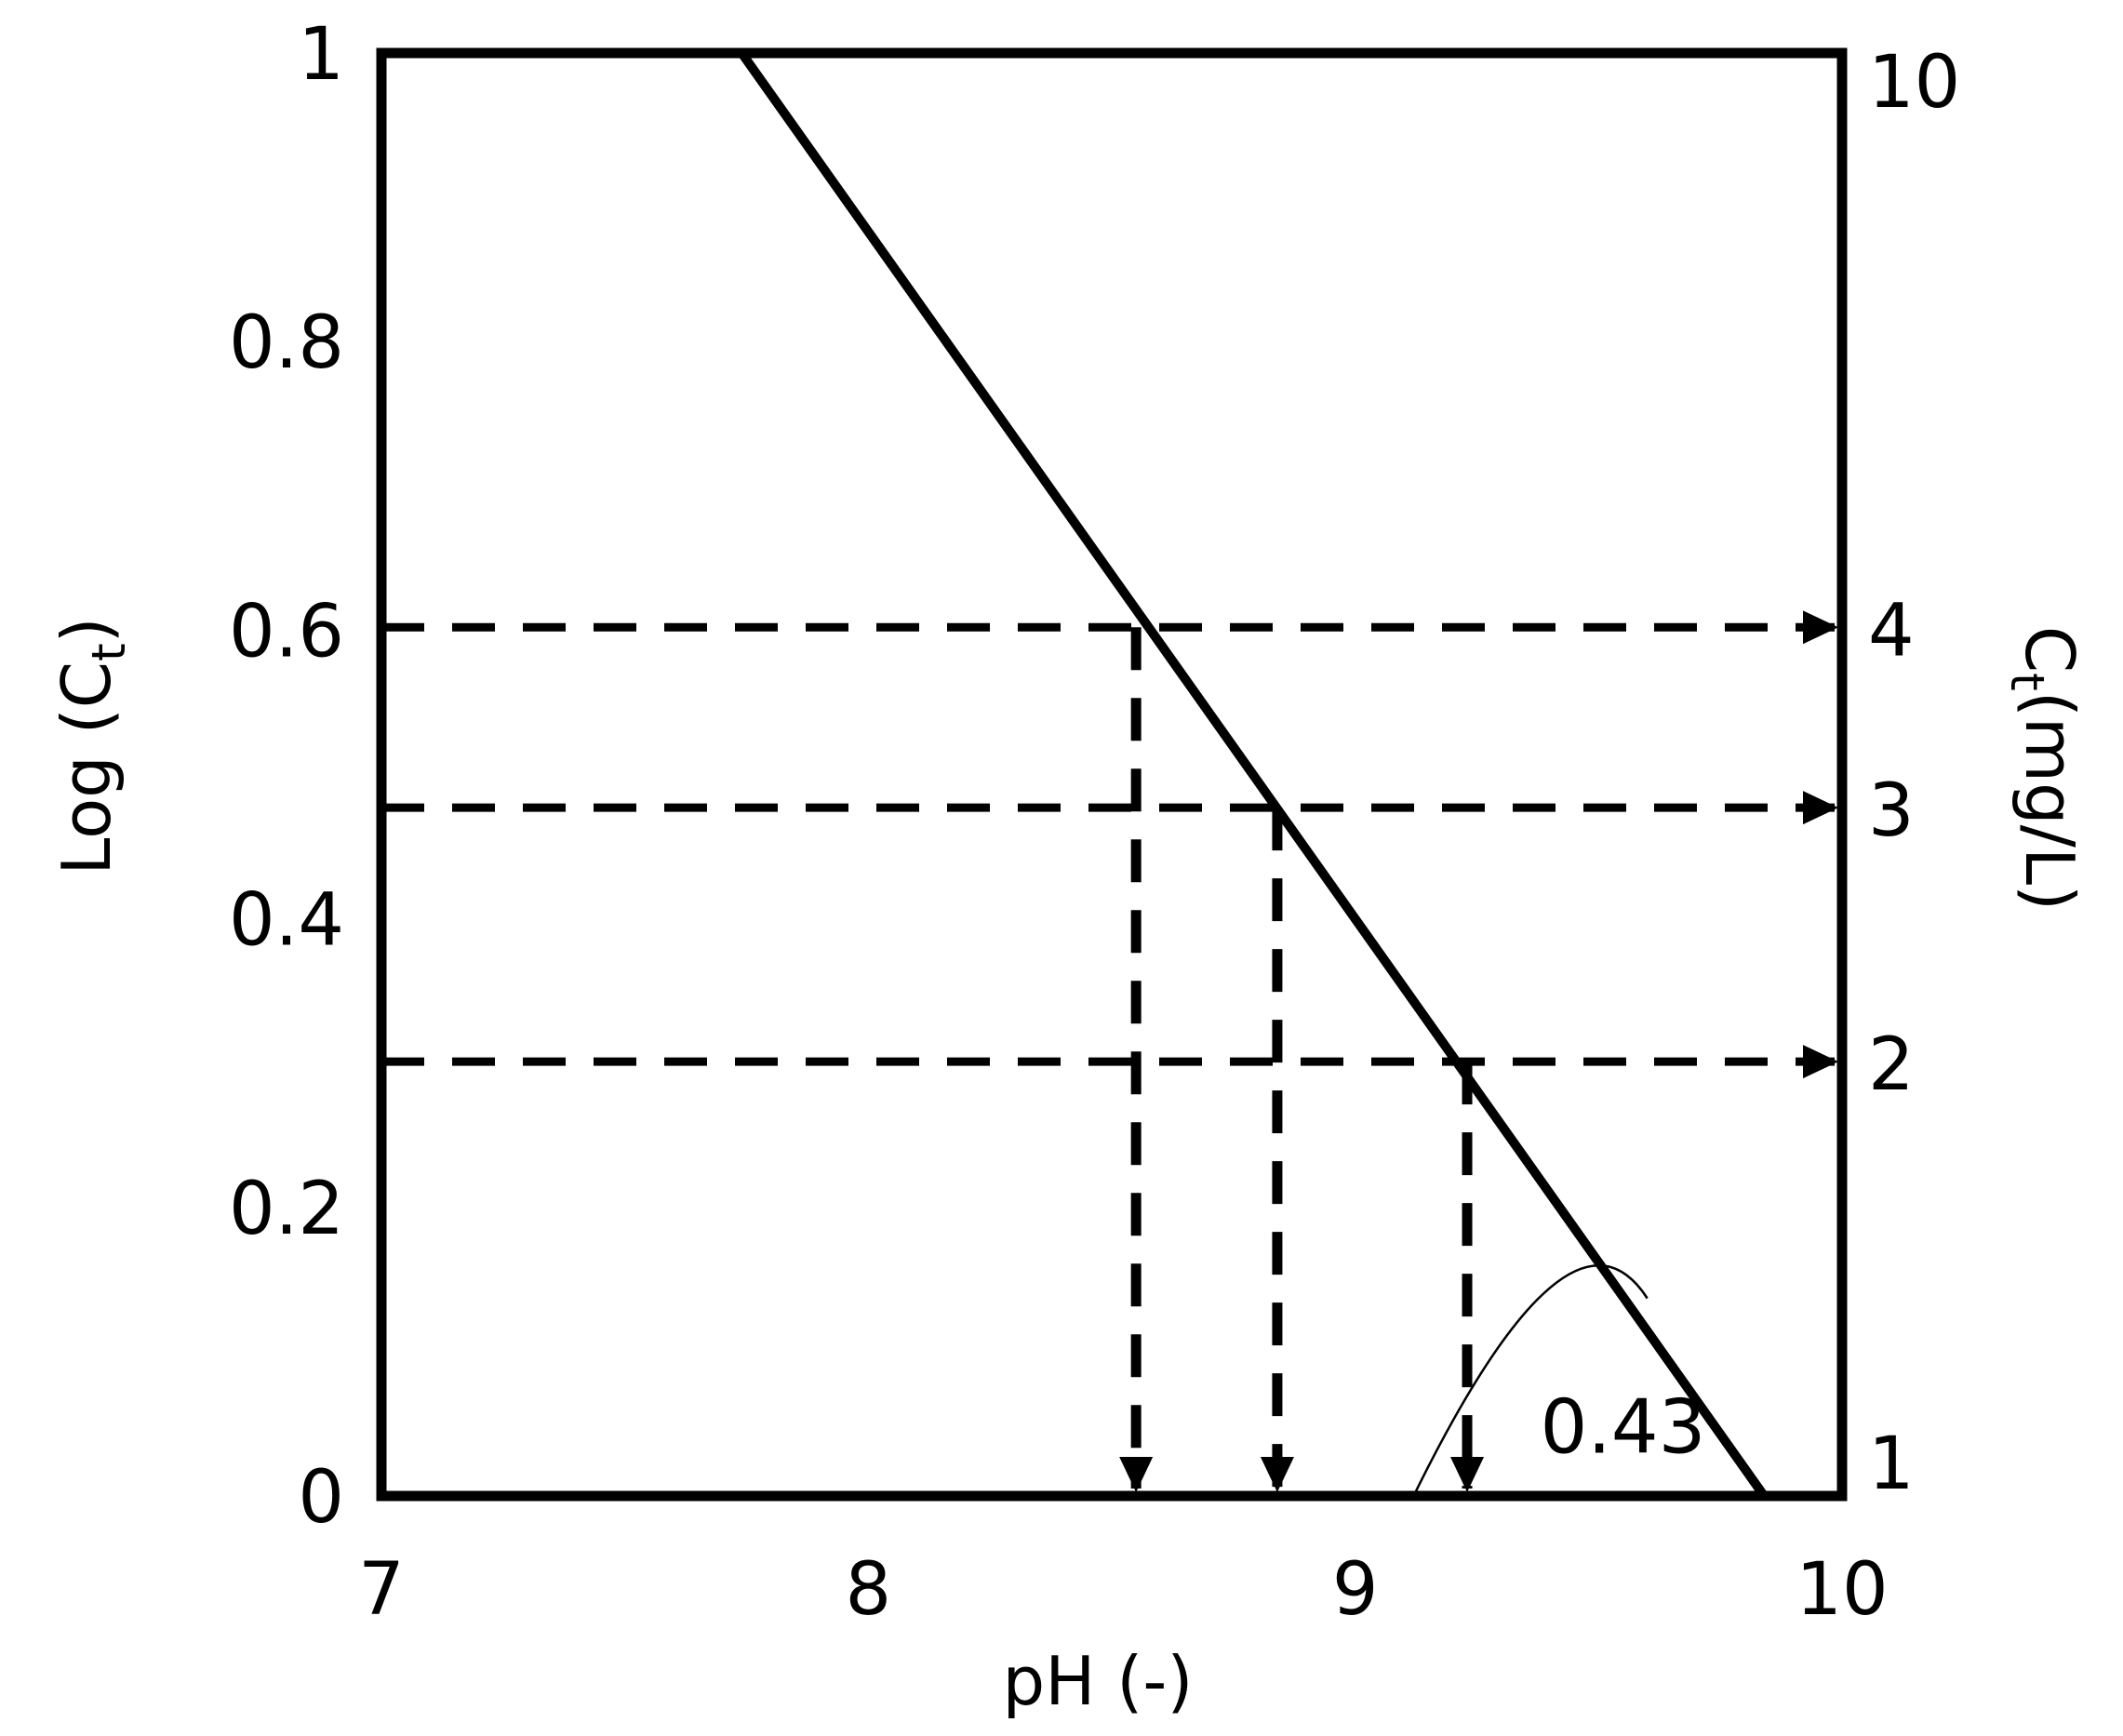 The height and width of the screenshot is (1736, 2123). What do you see at coordinates (1842, 1590) in the screenshot?
I see `x-tick-label: 10` at bounding box center [1842, 1590].